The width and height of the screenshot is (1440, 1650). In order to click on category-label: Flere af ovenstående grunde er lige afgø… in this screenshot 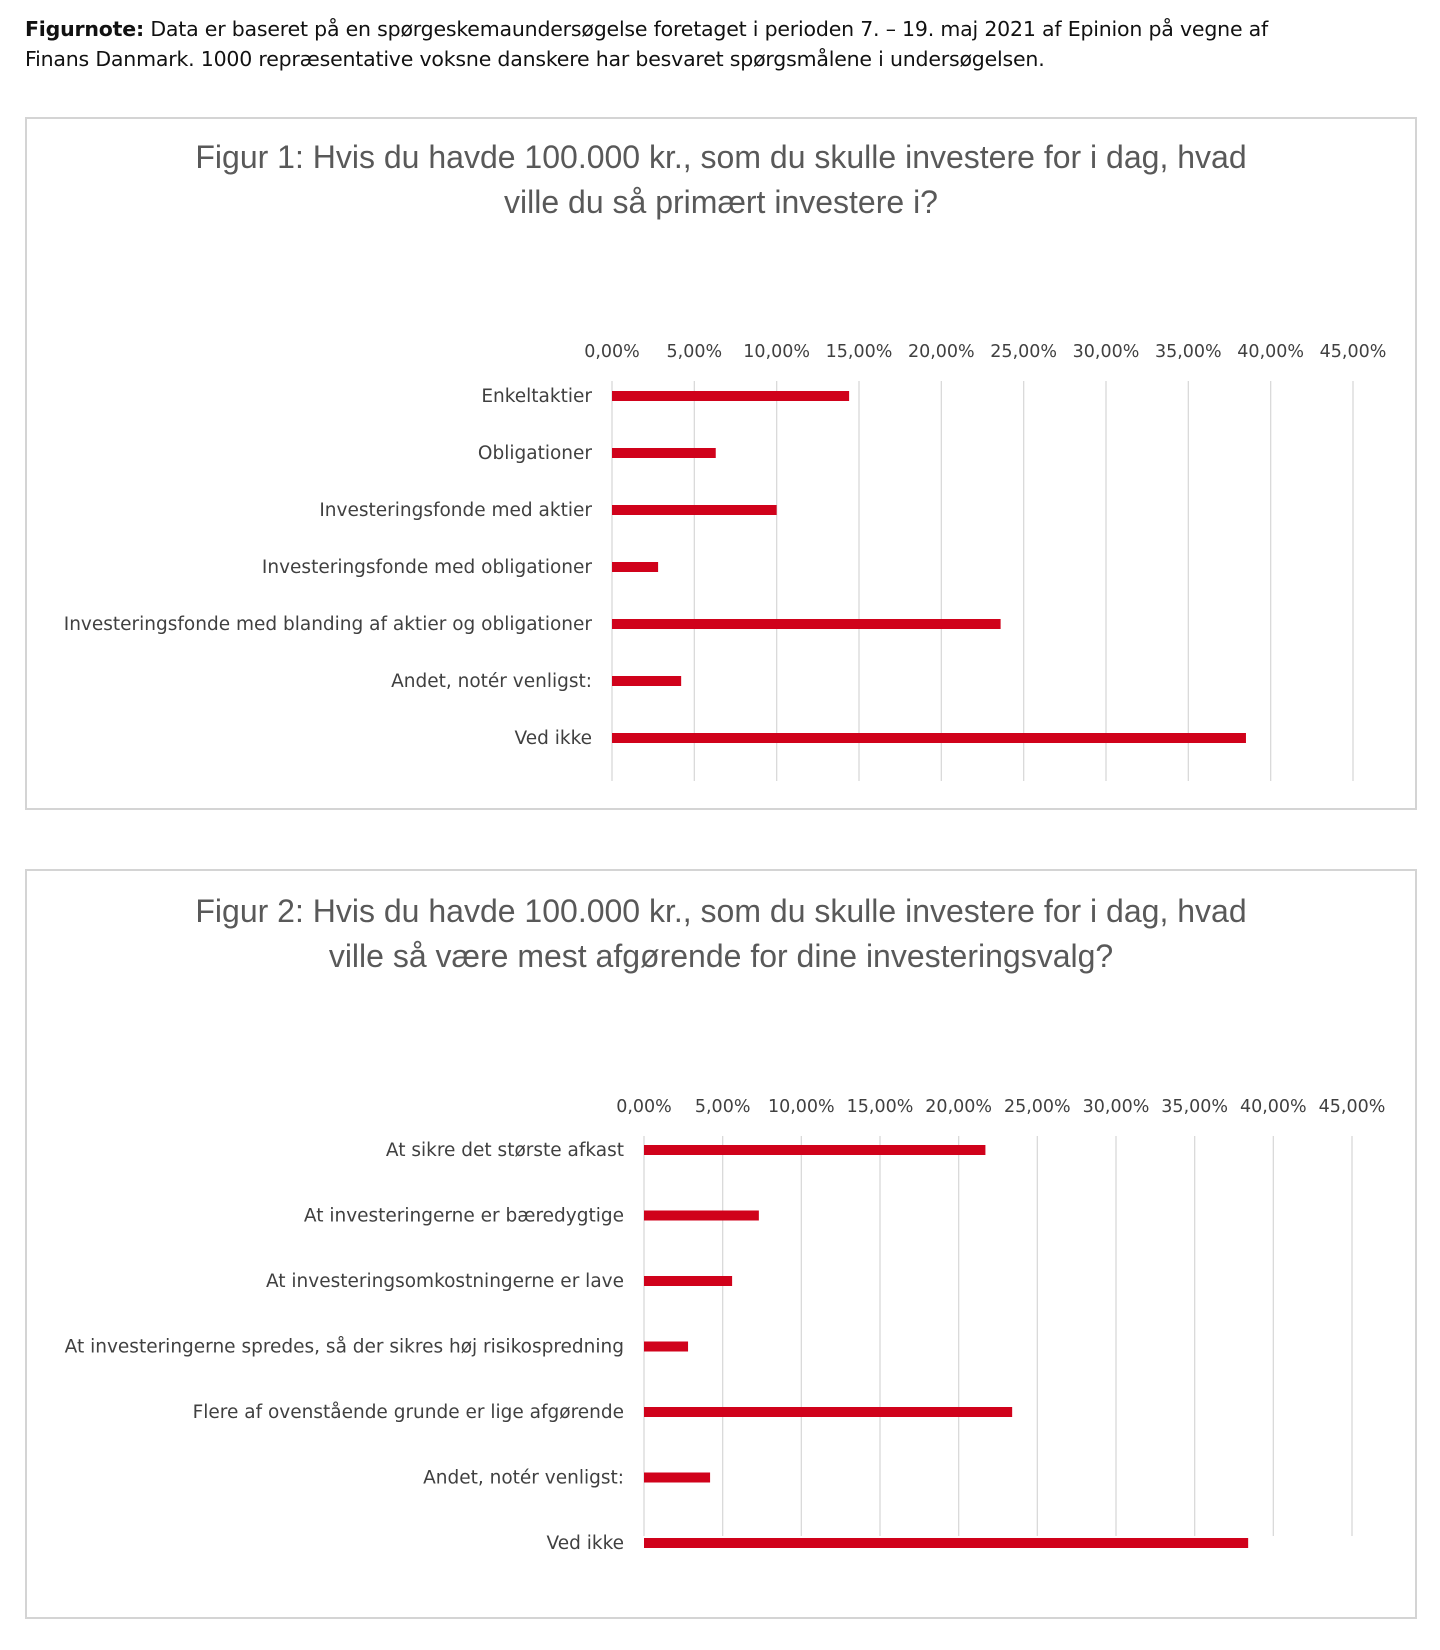, I will do `click(408, 1412)`.